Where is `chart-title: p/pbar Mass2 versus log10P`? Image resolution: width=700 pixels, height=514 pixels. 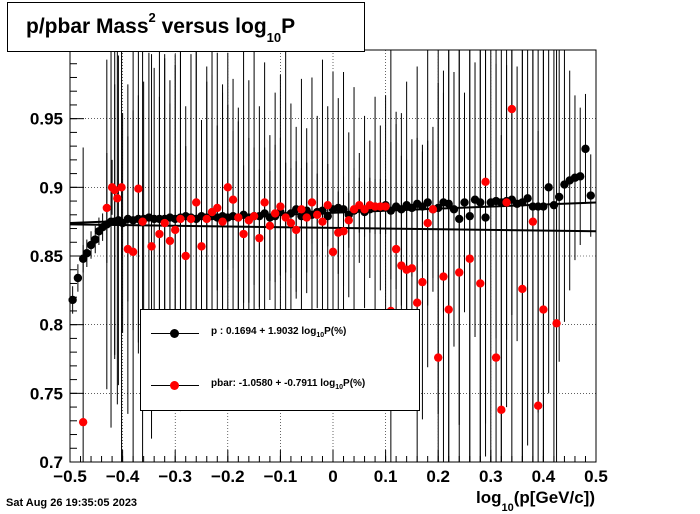 chart-title: p/pbar Mass2 versus log10P is located at coordinates (161, 28).